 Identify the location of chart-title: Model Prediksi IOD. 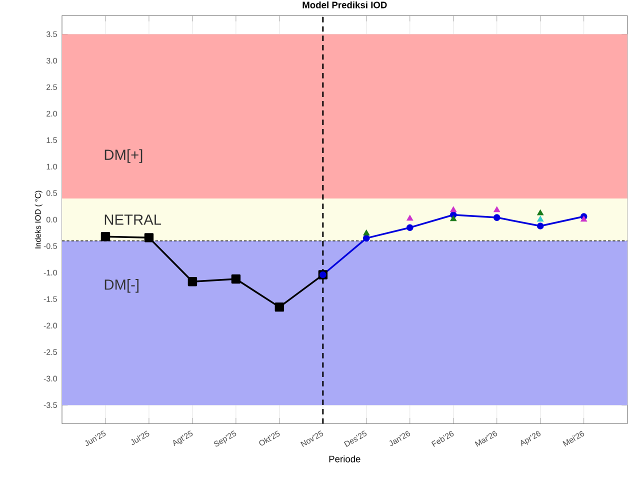
(344, 4).